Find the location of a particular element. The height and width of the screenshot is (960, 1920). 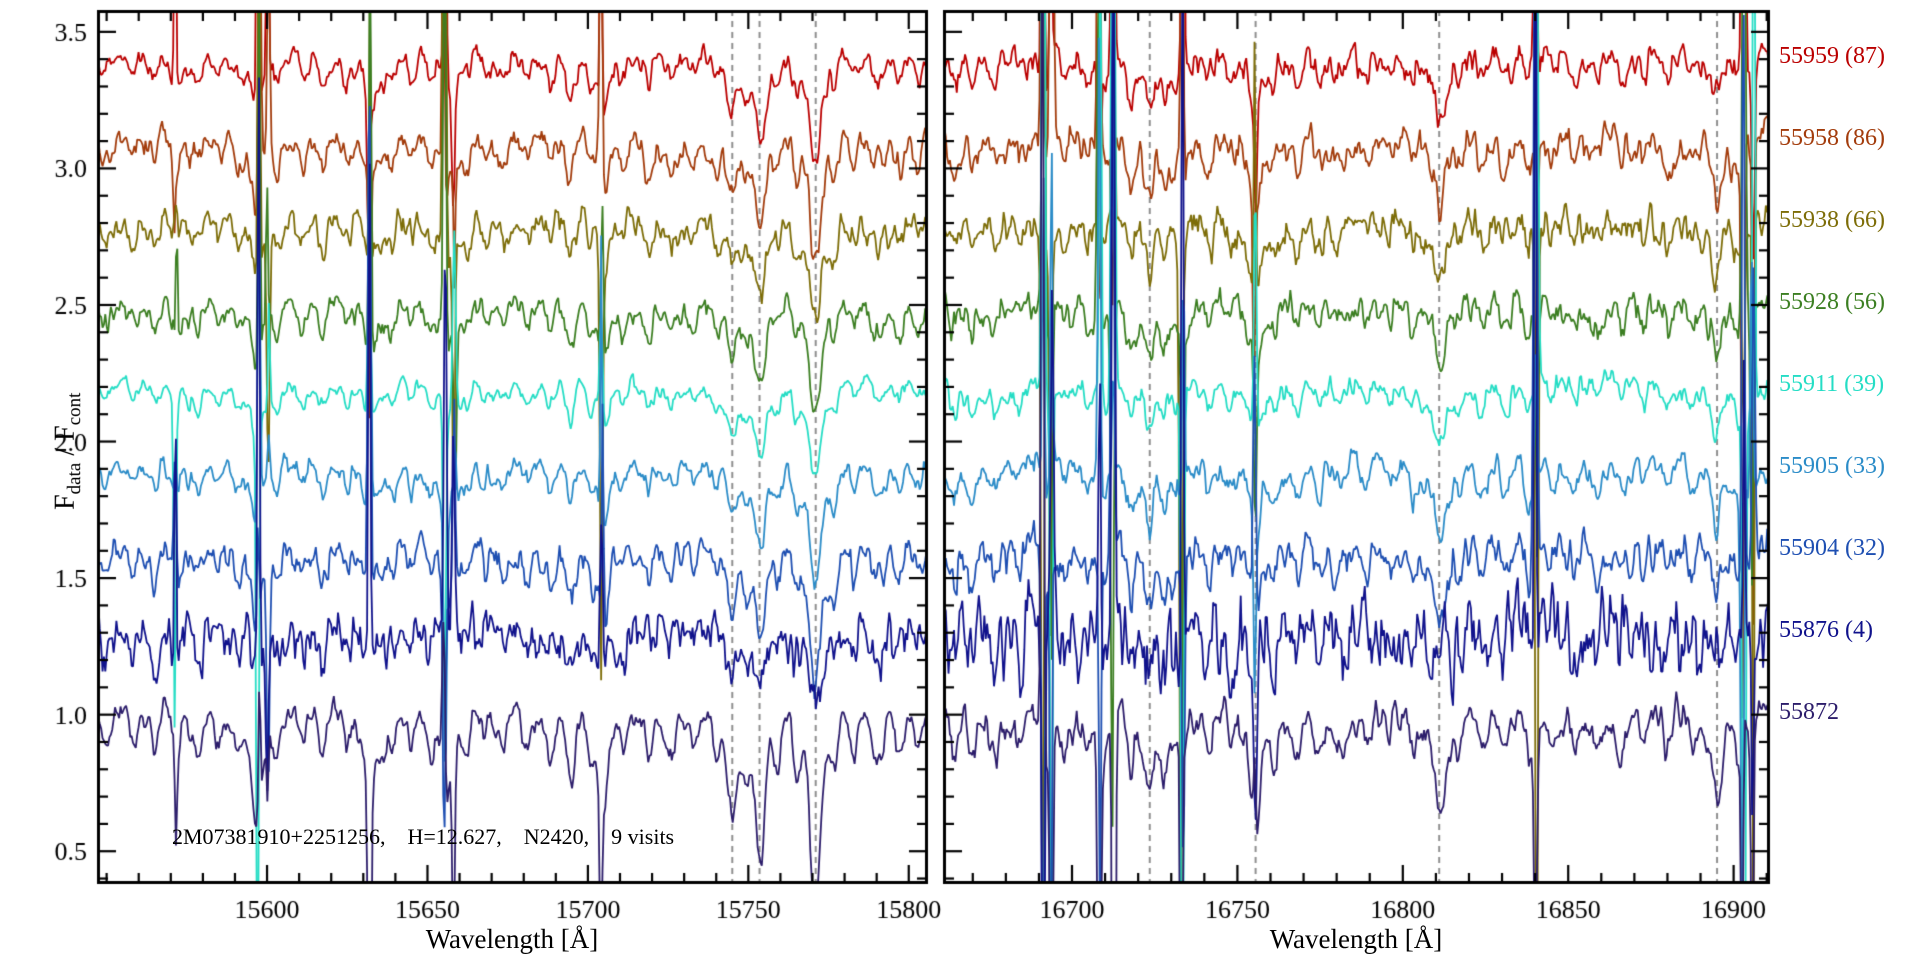

y-axis-title-f1: F is located at coordinates (65, 502).